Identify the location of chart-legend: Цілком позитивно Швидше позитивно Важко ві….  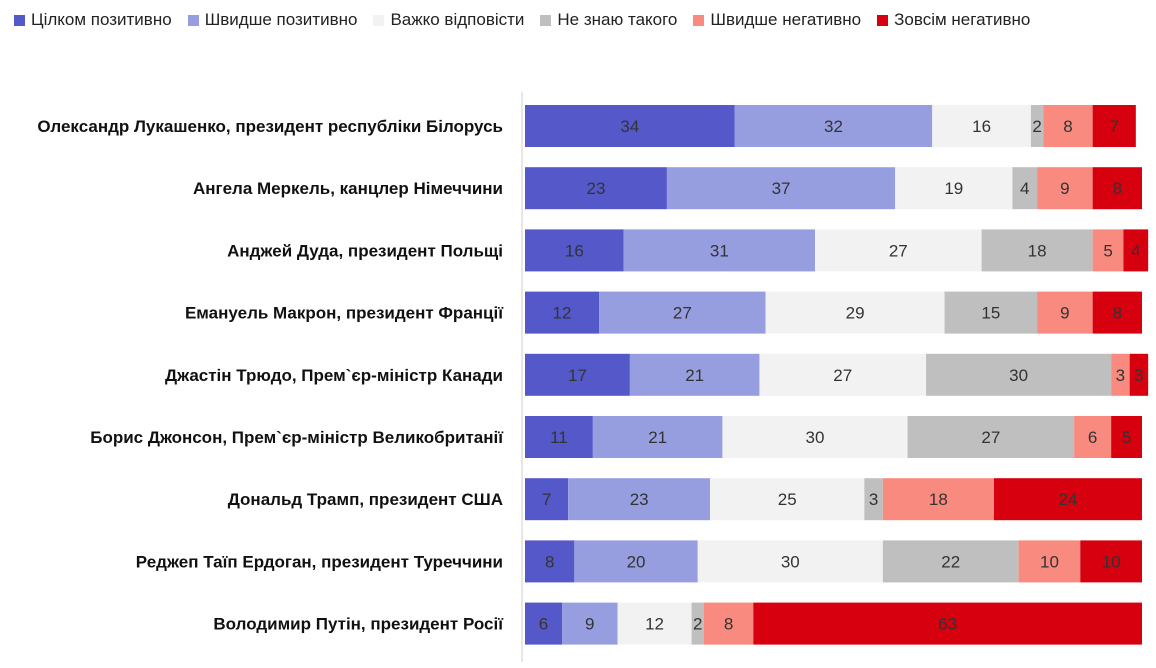
(530, 20).